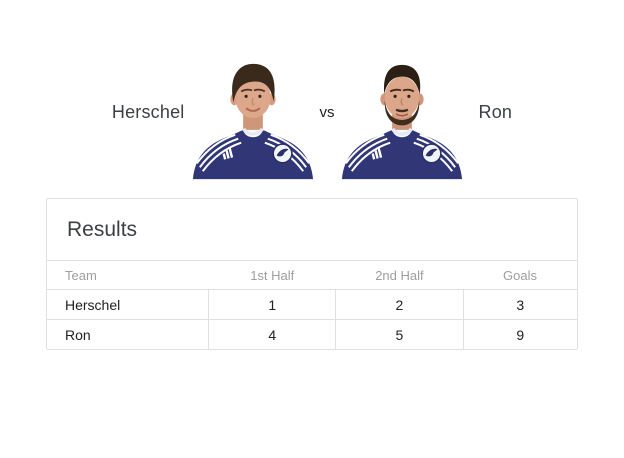  Describe the element at coordinates (327, 112) in the screenshot. I see `versus-label: vs` at that location.